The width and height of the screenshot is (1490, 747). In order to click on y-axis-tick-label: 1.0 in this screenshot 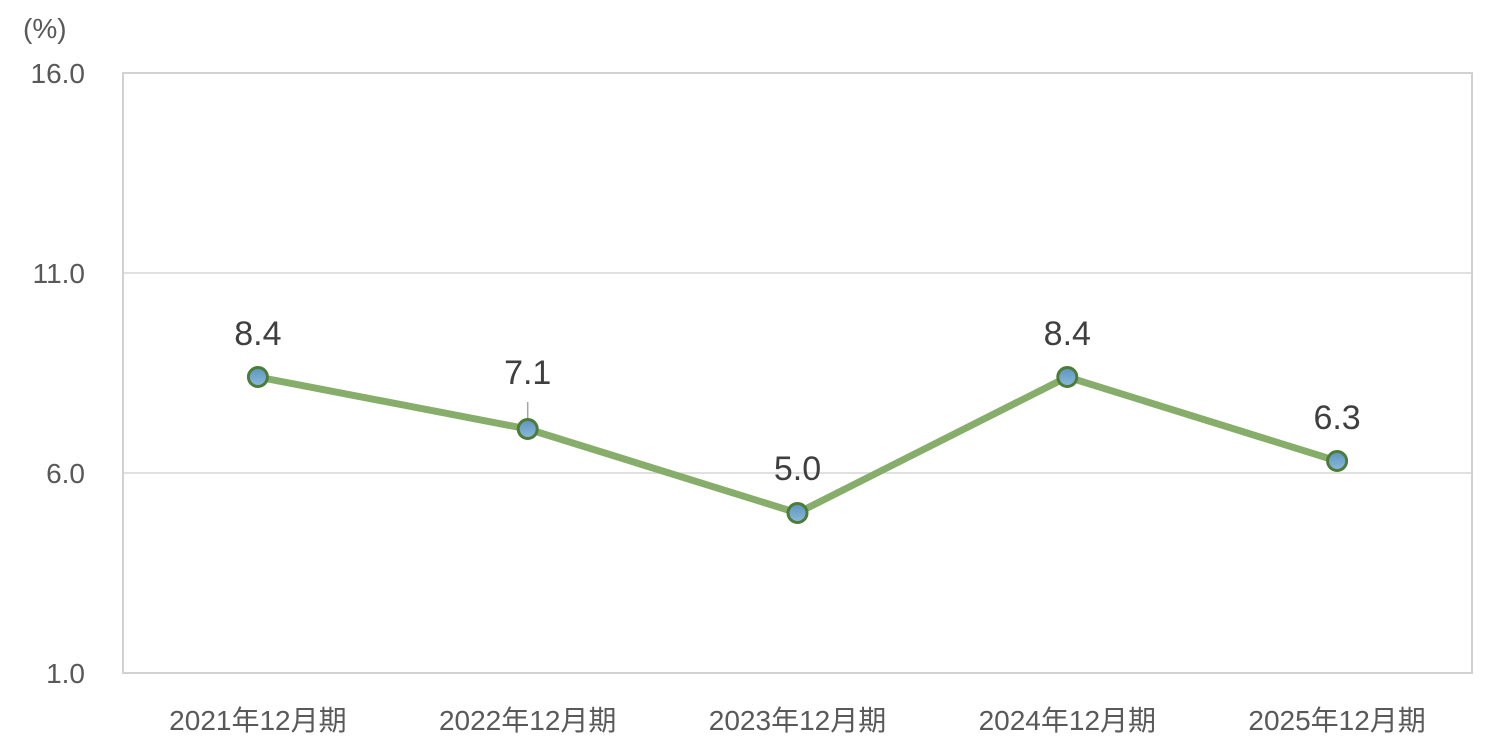, I will do `click(65, 673)`.